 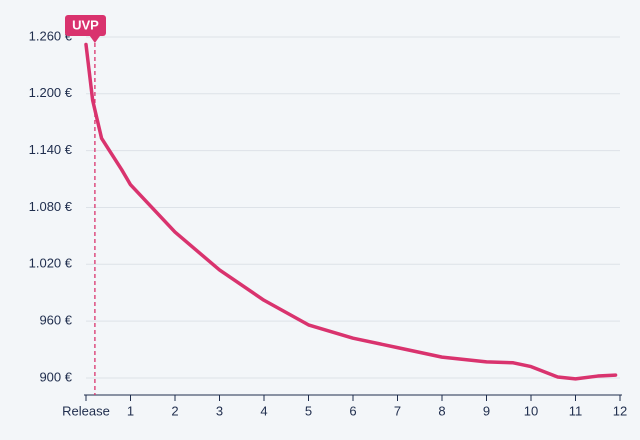 I want to click on x-tick-label: 5, so click(x=308, y=410).